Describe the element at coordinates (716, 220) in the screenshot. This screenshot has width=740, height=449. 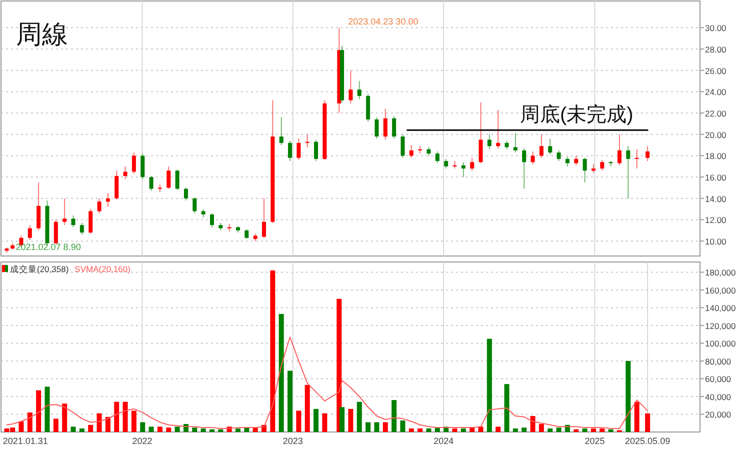
I see `y-tick-label: 12.00` at that location.